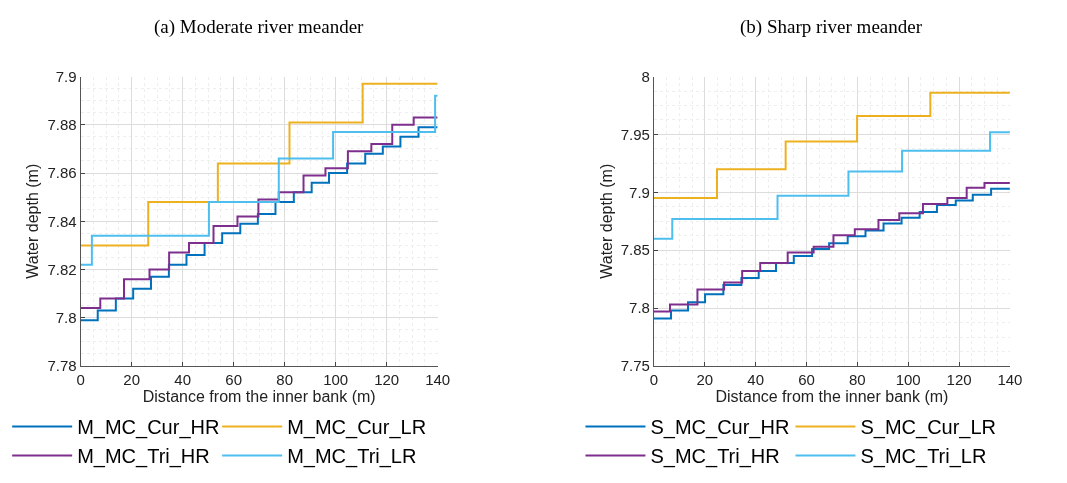  Describe the element at coordinates (831, 27) in the screenshot. I see `chart-title: (b) Sharp river meander` at that location.